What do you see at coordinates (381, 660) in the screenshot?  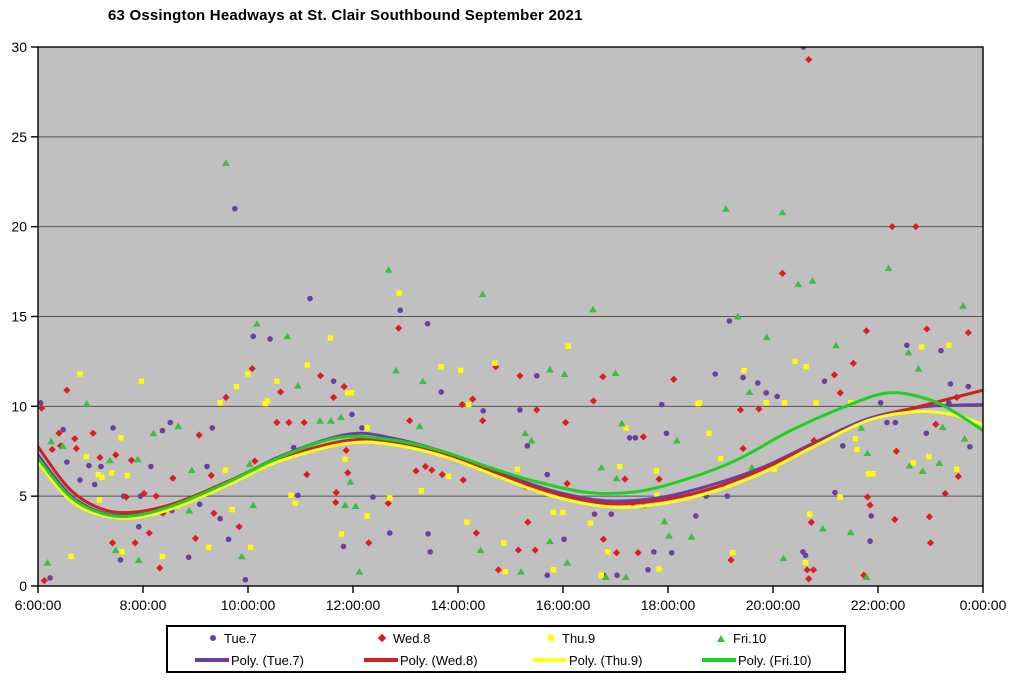 I see `poly-wed8-line-icon` at bounding box center [381, 660].